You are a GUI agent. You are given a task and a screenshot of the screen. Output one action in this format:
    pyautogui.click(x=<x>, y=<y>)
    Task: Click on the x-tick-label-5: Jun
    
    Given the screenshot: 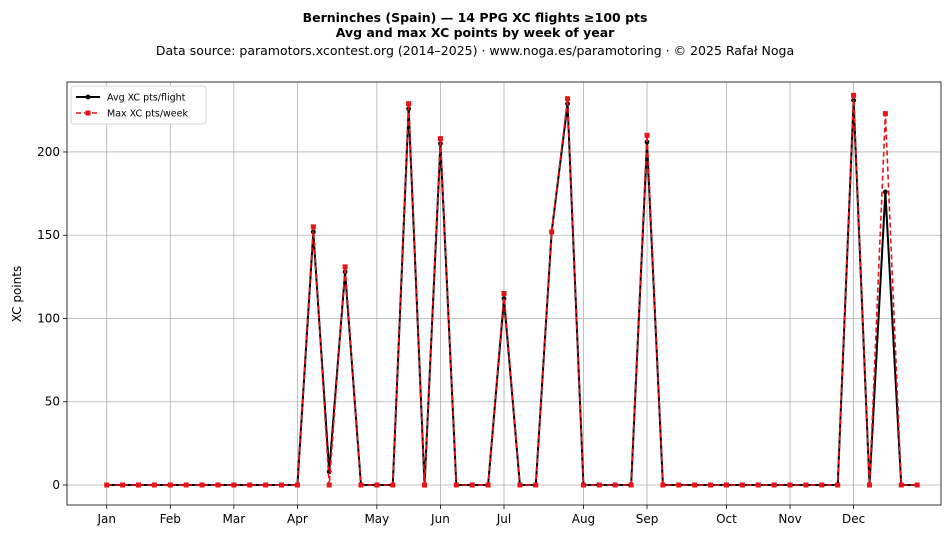 What is the action you would take?
    pyautogui.click(x=440, y=519)
    